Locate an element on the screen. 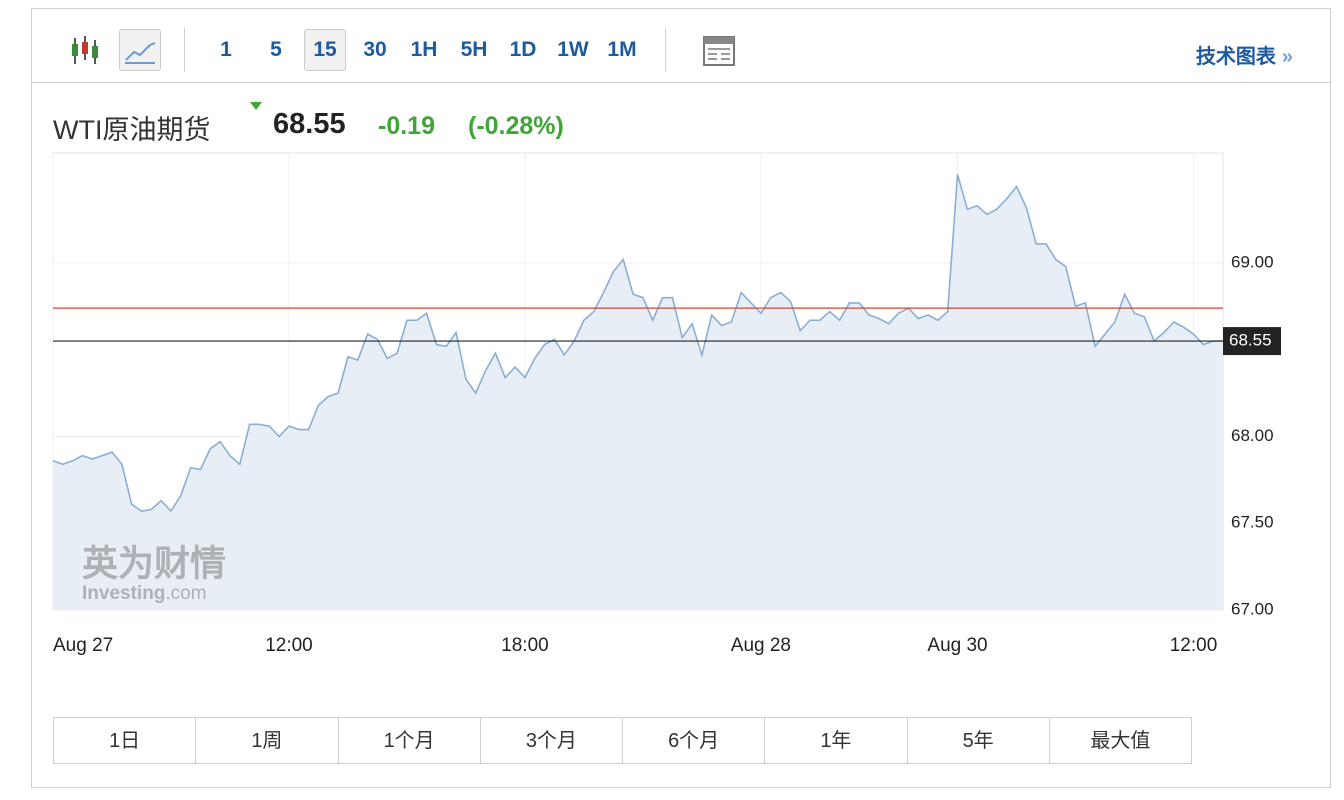 Image resolution: width=1344 pixels, height=800 pixels. price-tag-label: 68.55 is located at coordinates (1250, 340).